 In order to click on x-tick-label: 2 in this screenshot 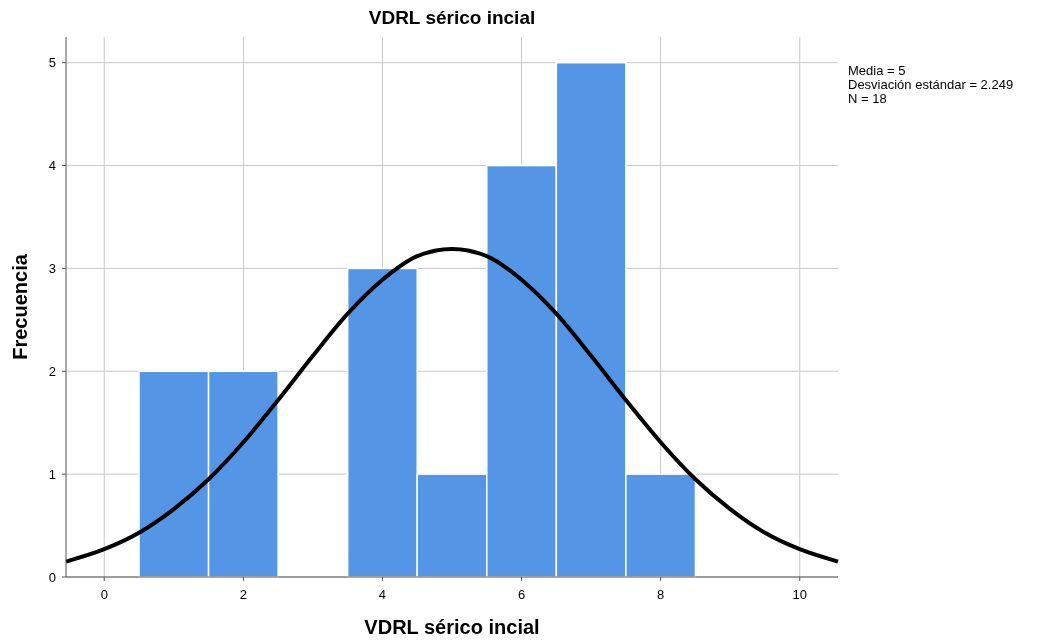, I will do `click(243, 594)`.